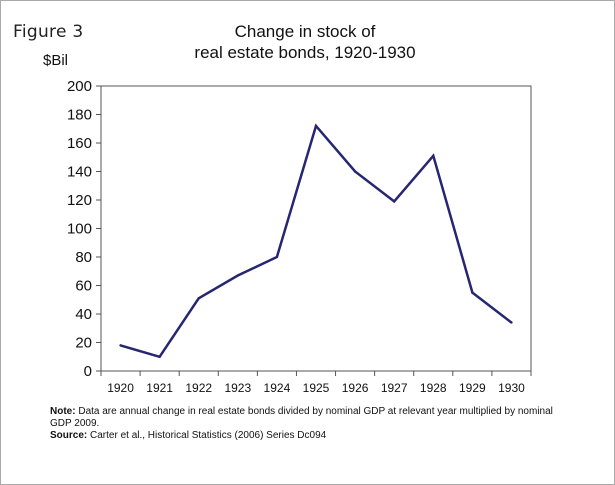 Image resolution: width=615 pixels, height=485 pixels. Describe the element at coordinates (83, 343) in the screenshot. I see `y-tick-label: 20` at that location.